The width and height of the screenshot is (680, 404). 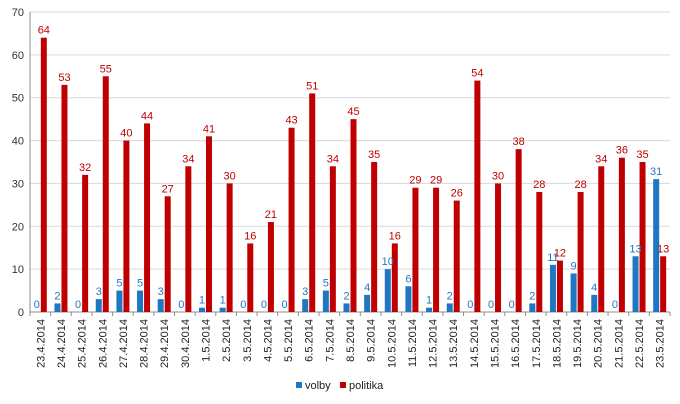 What do you see at coordinates (64, 78) in the screenshot?
I see `data-label-politika: 53` at bounding box center [64, 78].